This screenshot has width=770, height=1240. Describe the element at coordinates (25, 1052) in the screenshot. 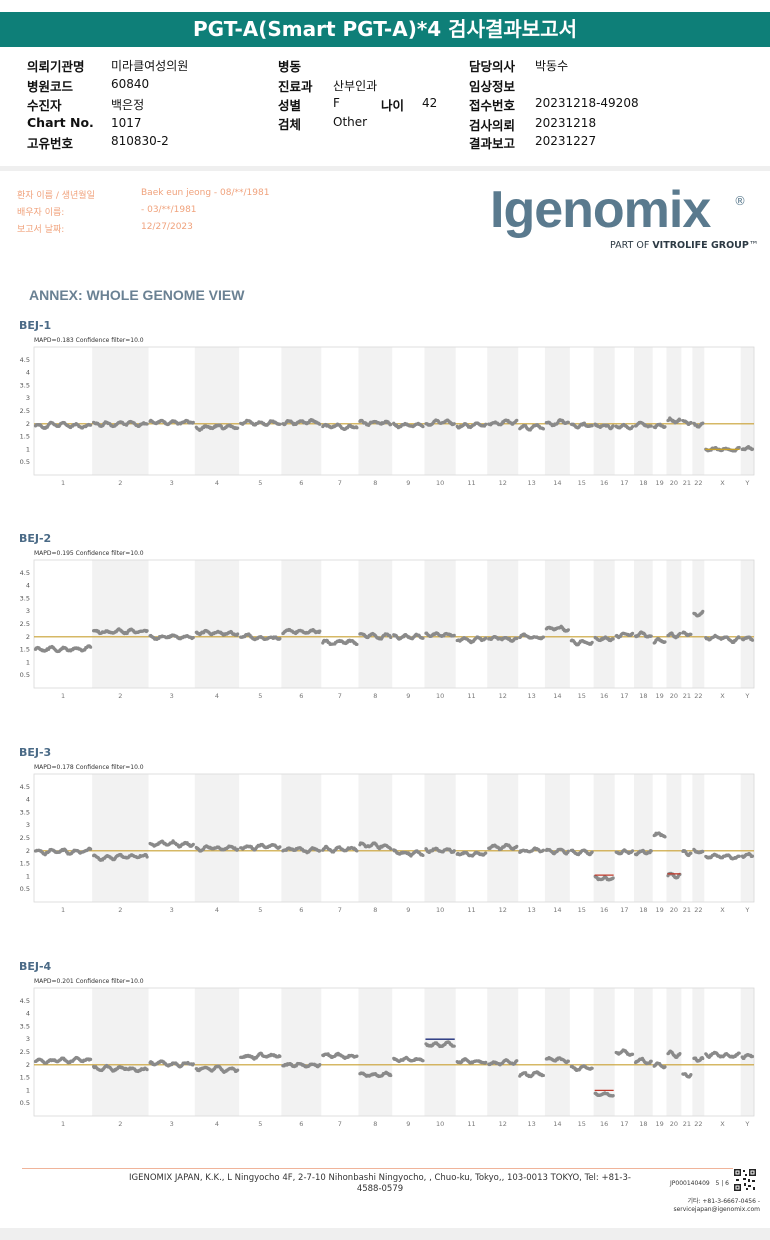

I see `y-tick-label: 2.5` at that location.